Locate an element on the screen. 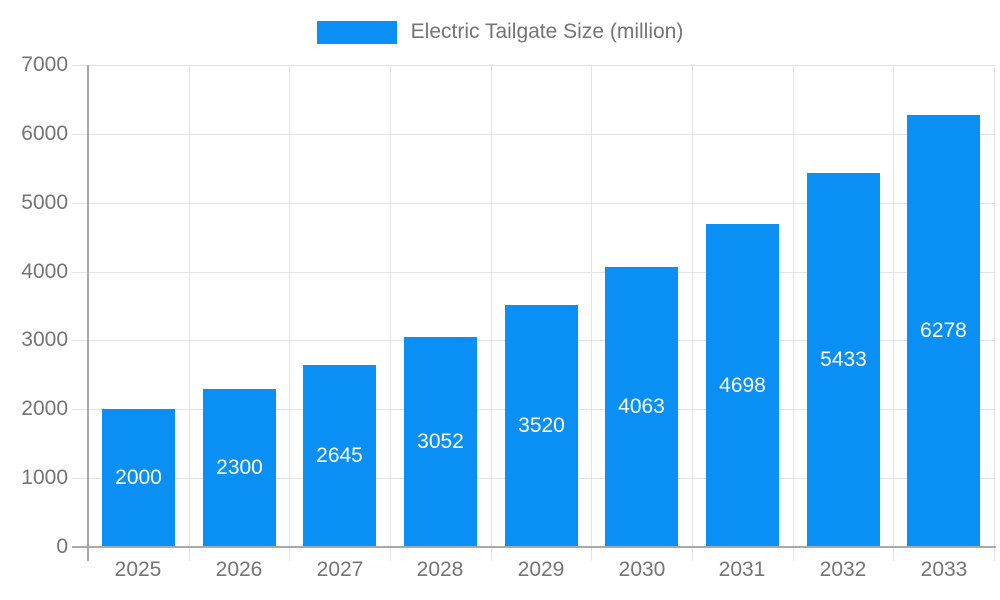  bar-value-label: 4063 is located at coordinates (641, 406).